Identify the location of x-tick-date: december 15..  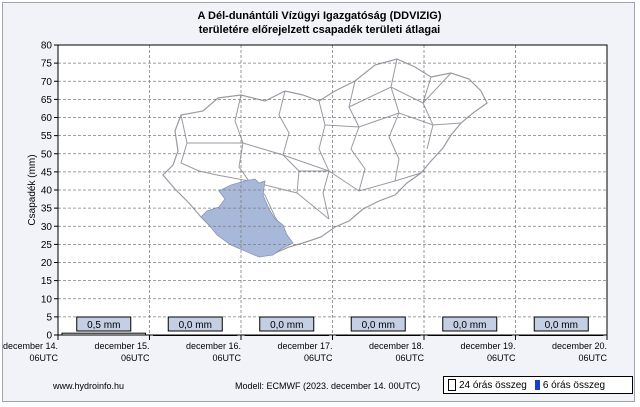
(121, 346).